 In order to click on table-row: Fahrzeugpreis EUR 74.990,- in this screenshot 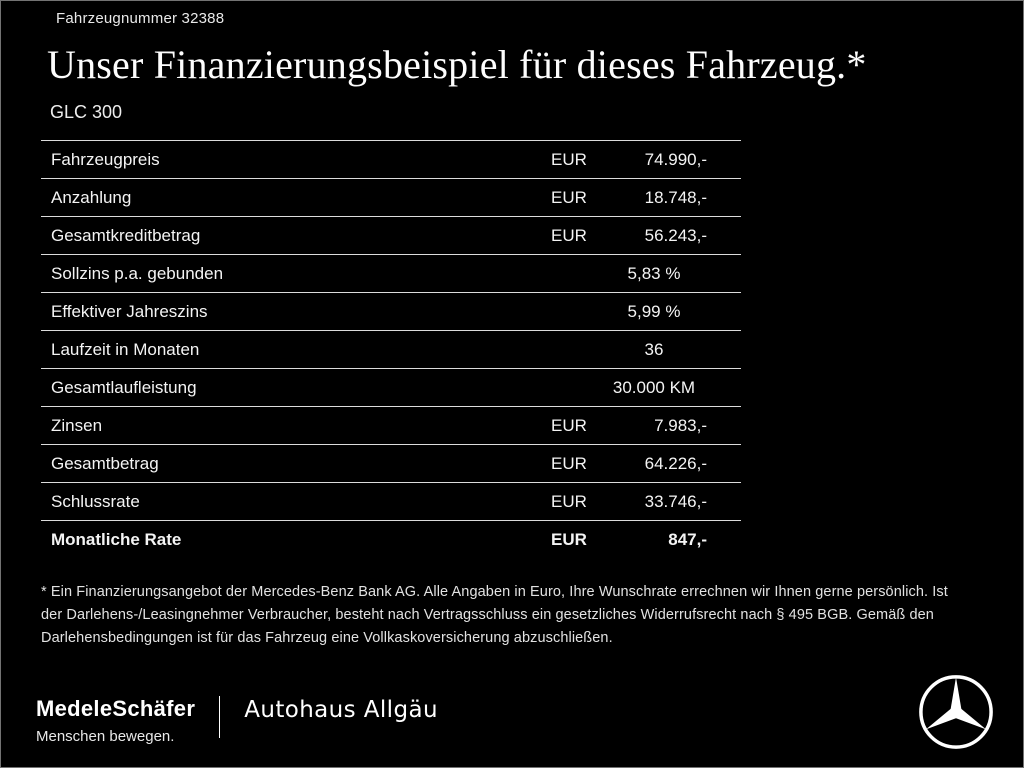, I will do `click(391, 159)`.